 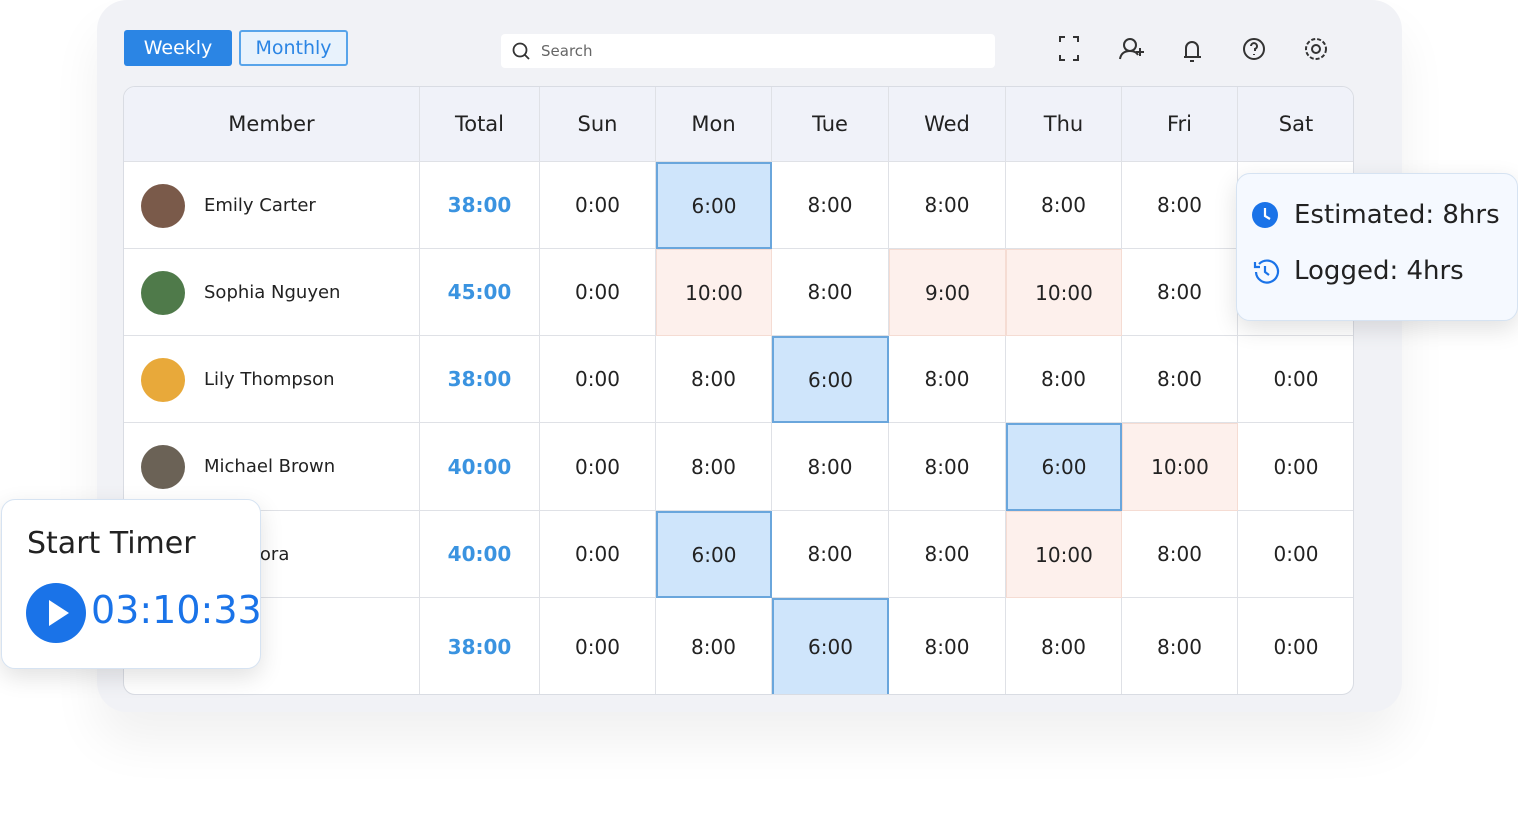 What do you see at coordinates (567, 51) in the screenshot?
I see `search-placeholder: Search` at bounding box center [567, 51].